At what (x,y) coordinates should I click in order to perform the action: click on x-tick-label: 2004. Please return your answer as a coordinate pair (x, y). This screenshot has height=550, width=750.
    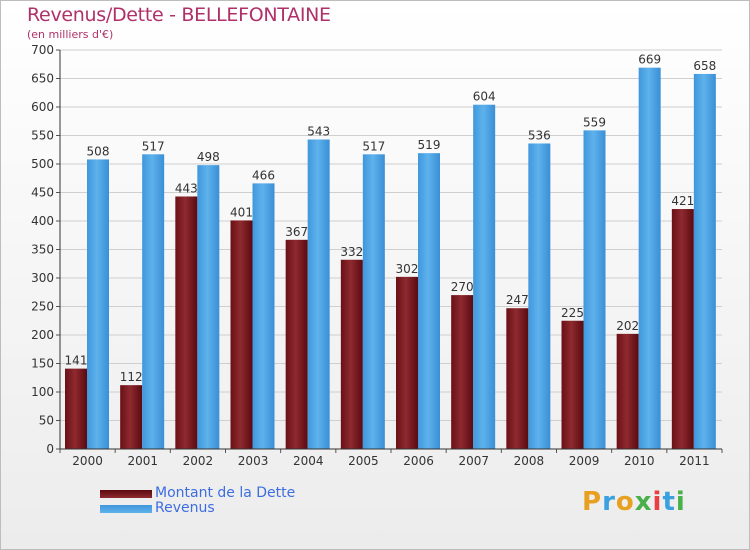
    Looking at the image, I should click on (308, 461).